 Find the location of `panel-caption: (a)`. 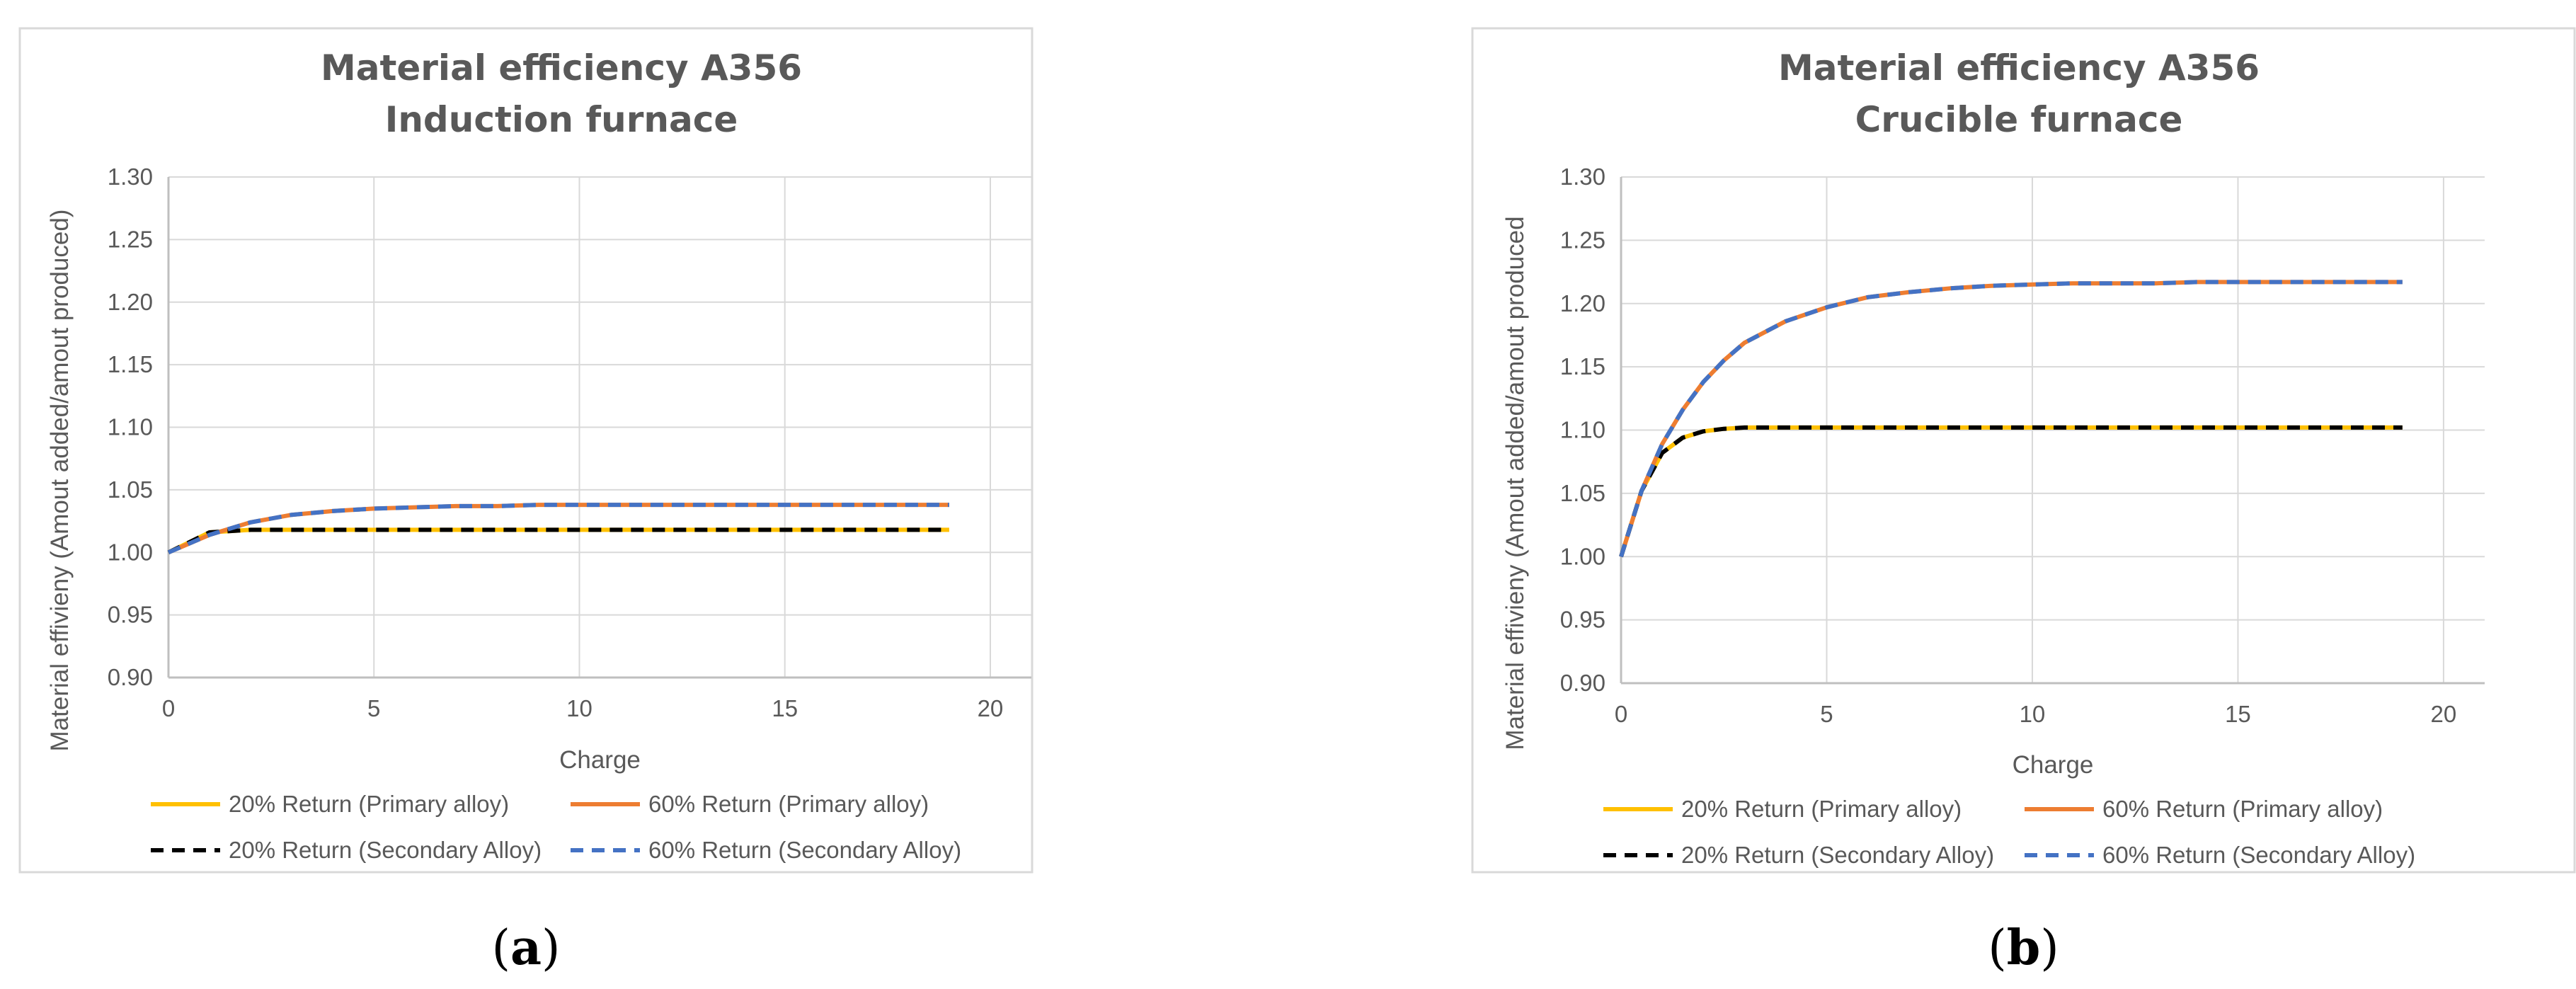

panel-caption: (a) is located at coordinates (525, 948).